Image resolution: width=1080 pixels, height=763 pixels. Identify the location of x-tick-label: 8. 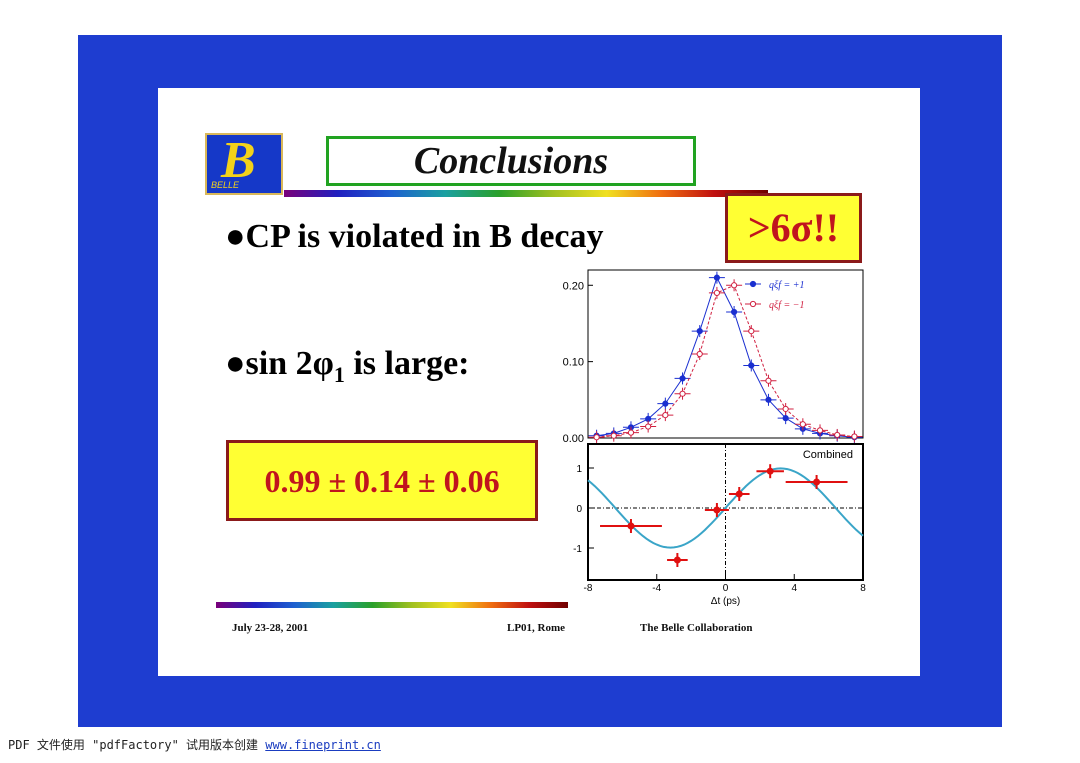
(863, 588).